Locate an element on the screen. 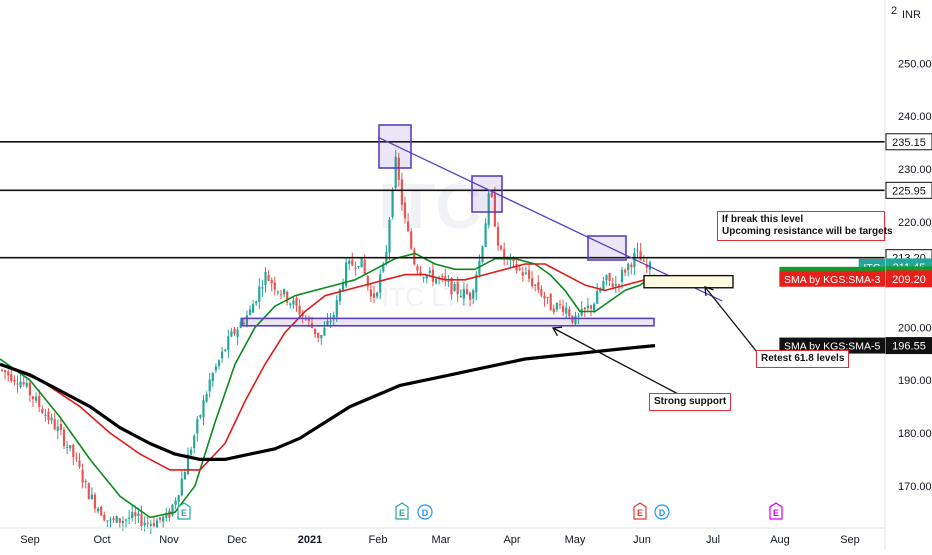 This screenshot has width=932, height=555. price-tag-label: SMA by KGS:SMA-5 is located at coordinates (832, 347).